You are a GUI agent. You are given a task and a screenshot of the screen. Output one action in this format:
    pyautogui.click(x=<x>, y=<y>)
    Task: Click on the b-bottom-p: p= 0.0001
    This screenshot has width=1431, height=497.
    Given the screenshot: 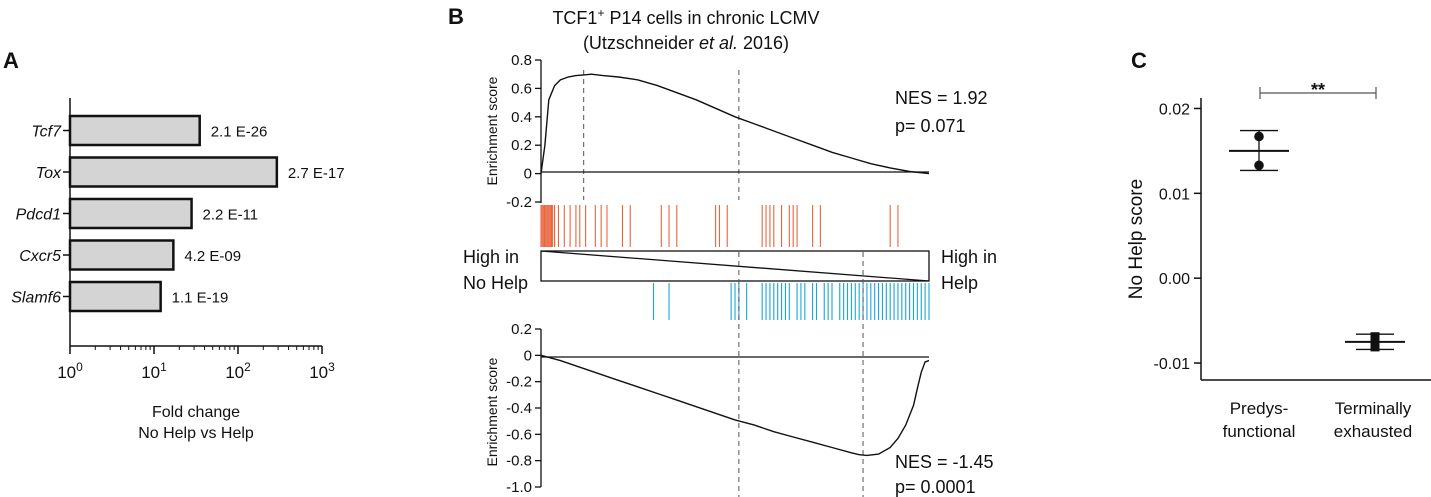 What is the action you would take?
    pyautogui.click(x=935, y=487)
    